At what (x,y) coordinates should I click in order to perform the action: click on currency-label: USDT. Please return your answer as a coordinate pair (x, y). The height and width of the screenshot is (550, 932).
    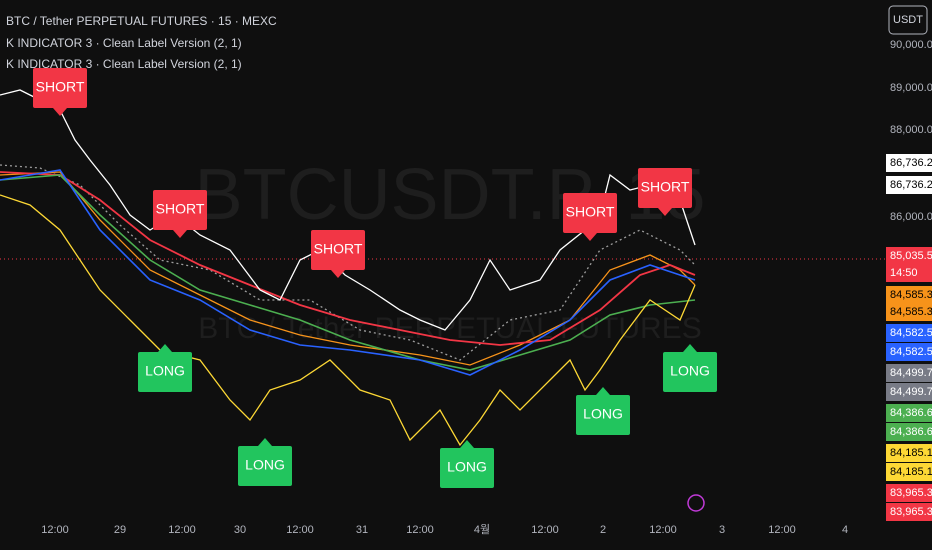
    Looking at the image, I should click on (908, 20).